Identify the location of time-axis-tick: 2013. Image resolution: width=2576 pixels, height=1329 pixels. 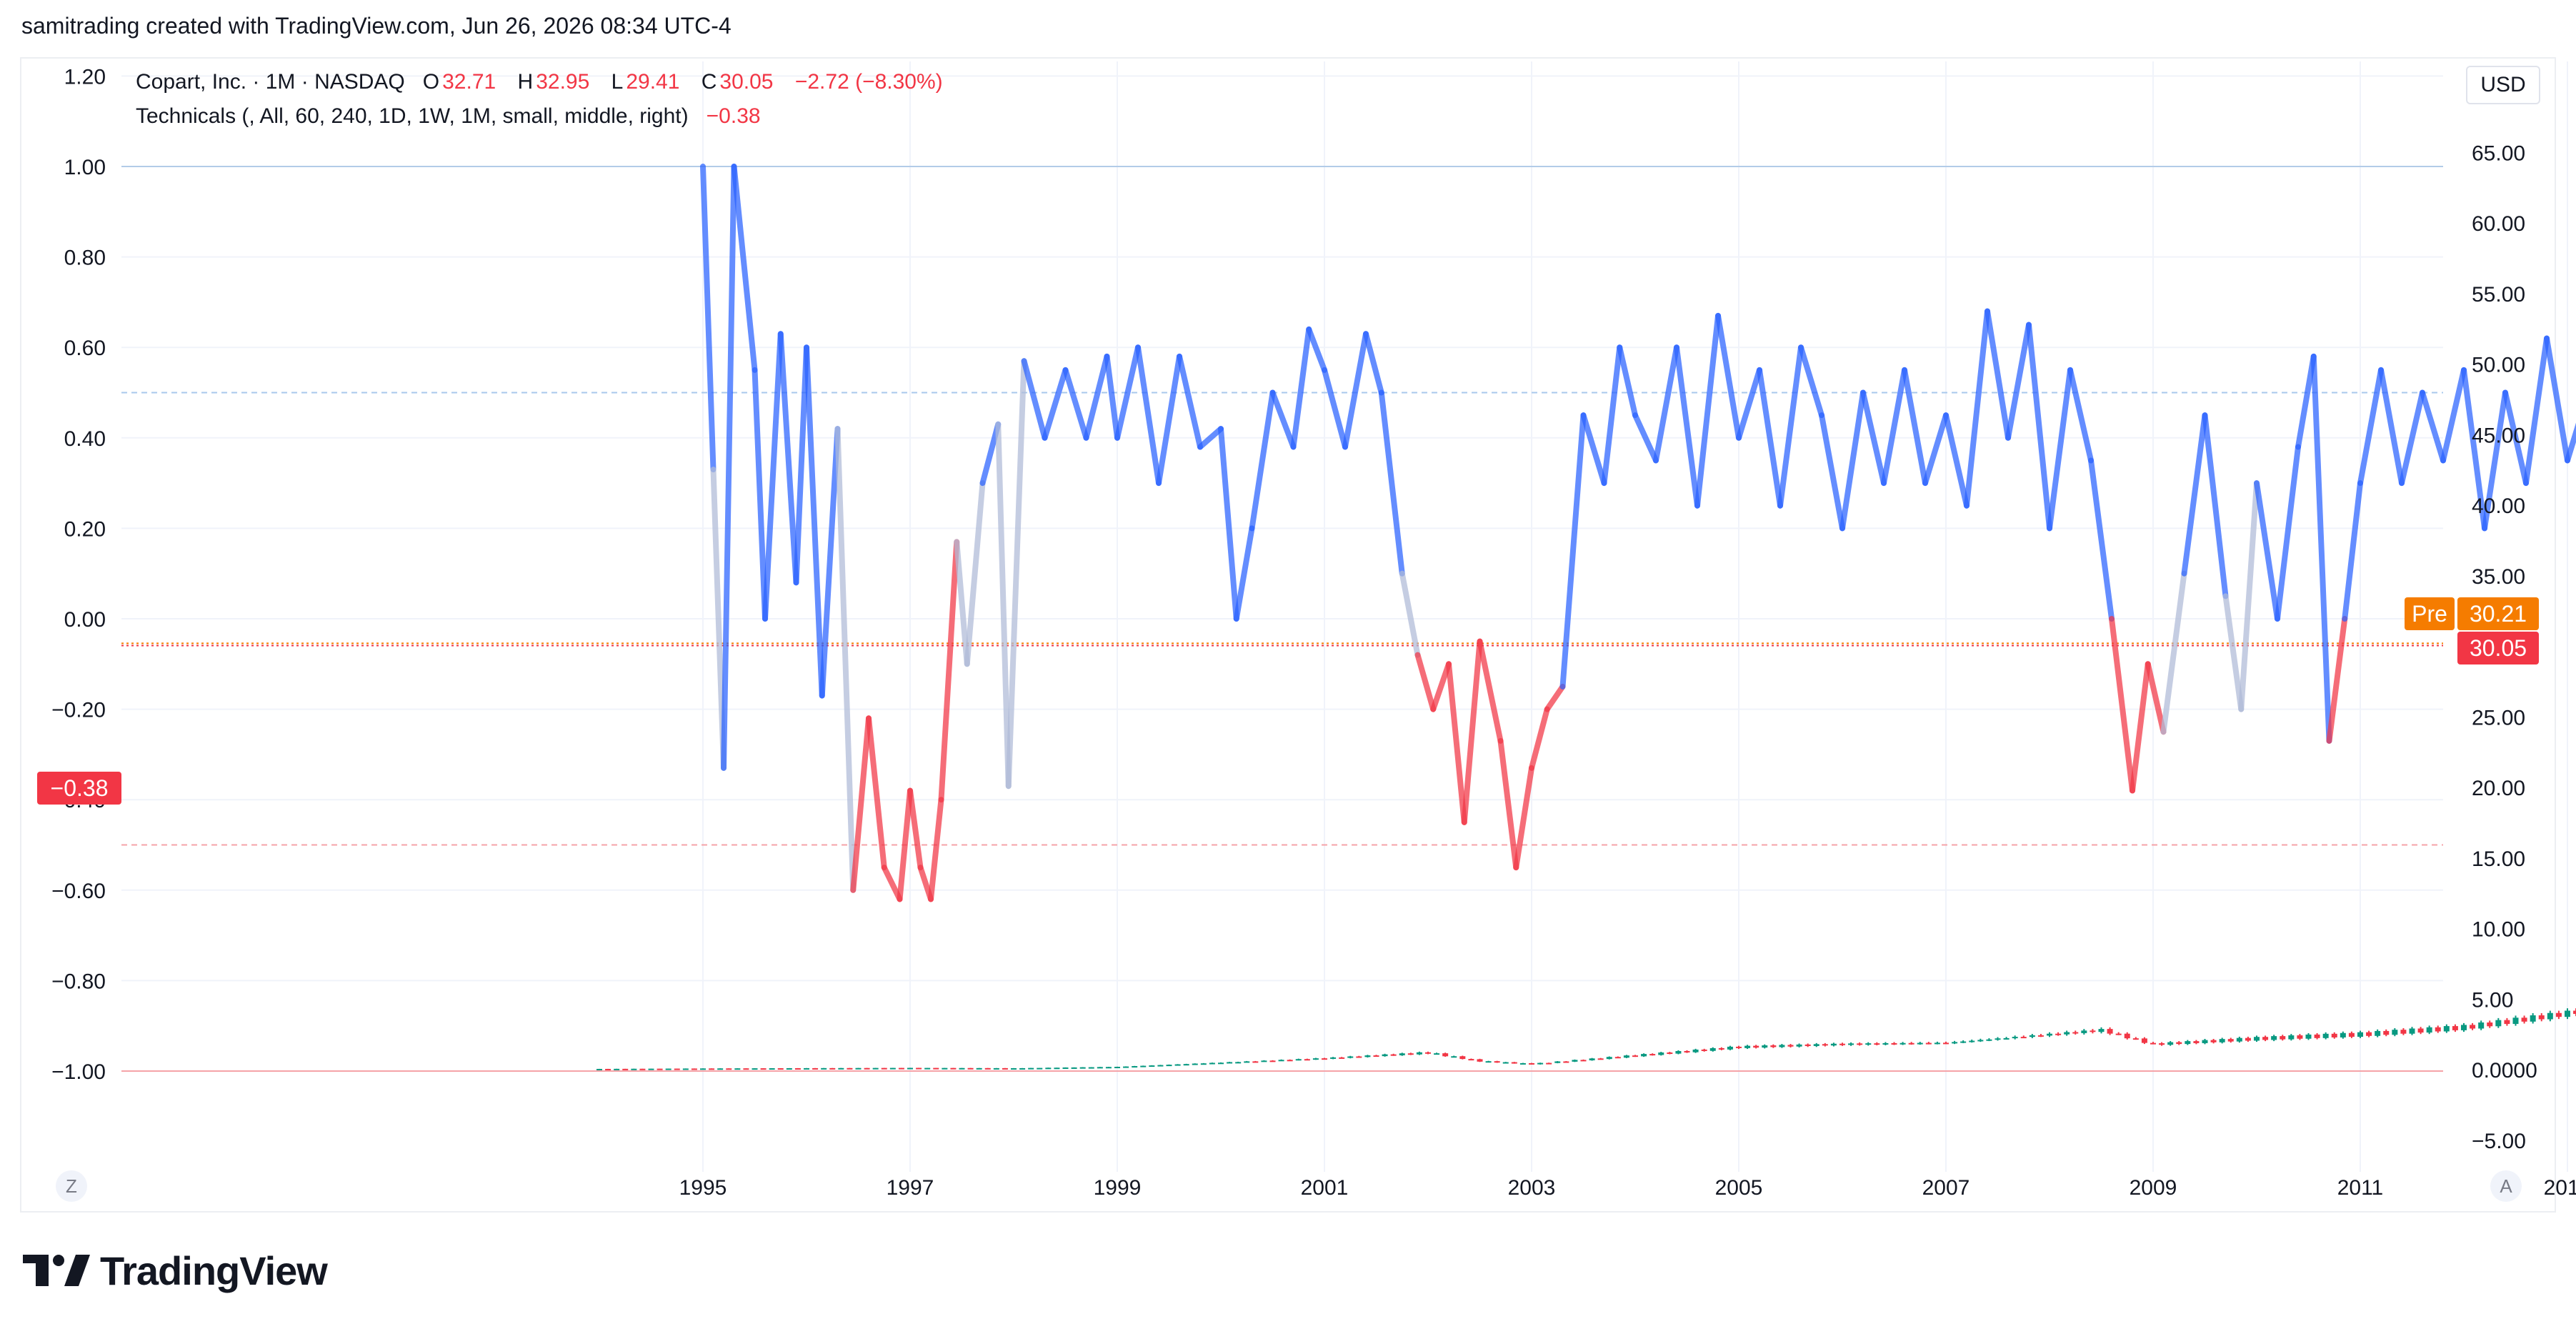
(2560, 1188).